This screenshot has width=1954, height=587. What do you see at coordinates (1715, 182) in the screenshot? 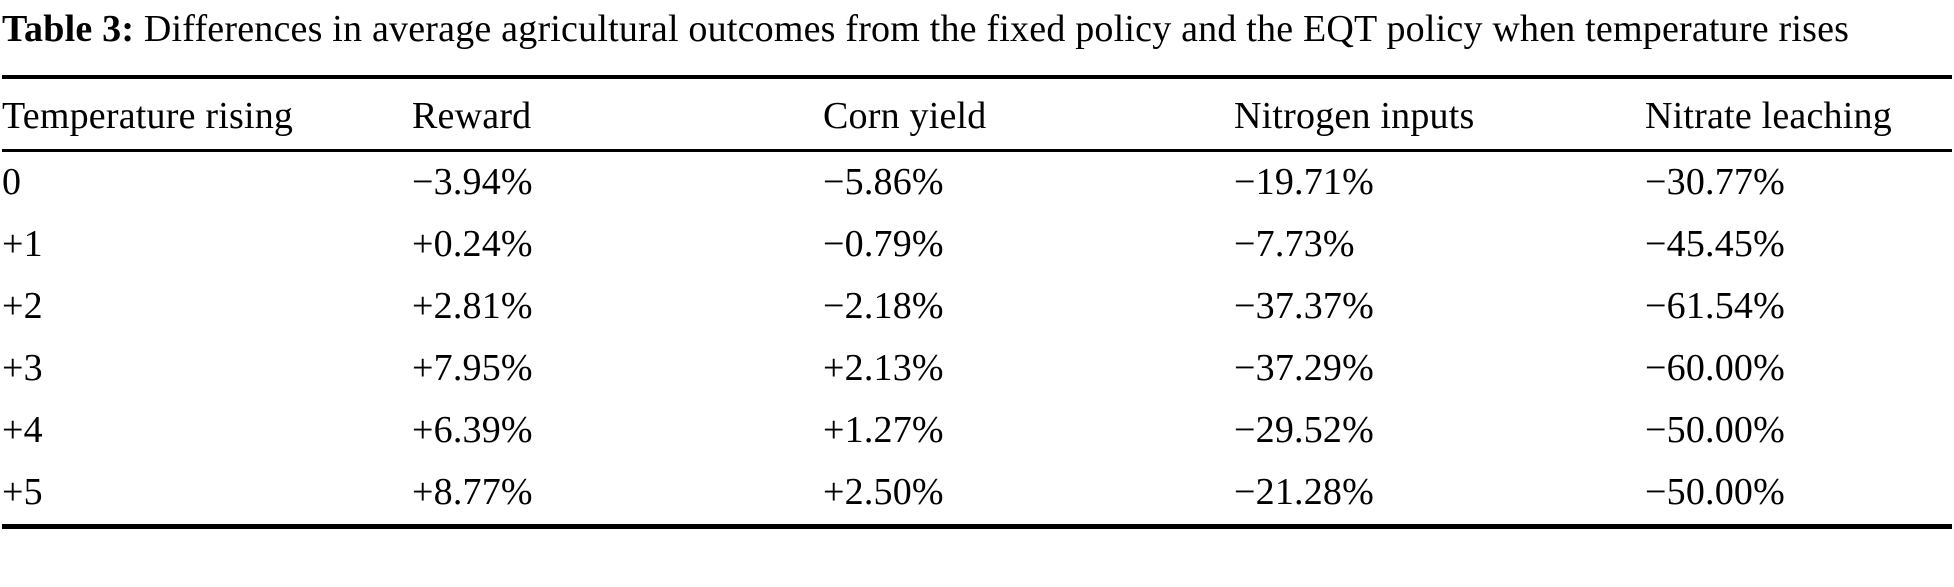
I see `cell-nitrate-leaching: −30.77%` at bounding box center [1715, 182].